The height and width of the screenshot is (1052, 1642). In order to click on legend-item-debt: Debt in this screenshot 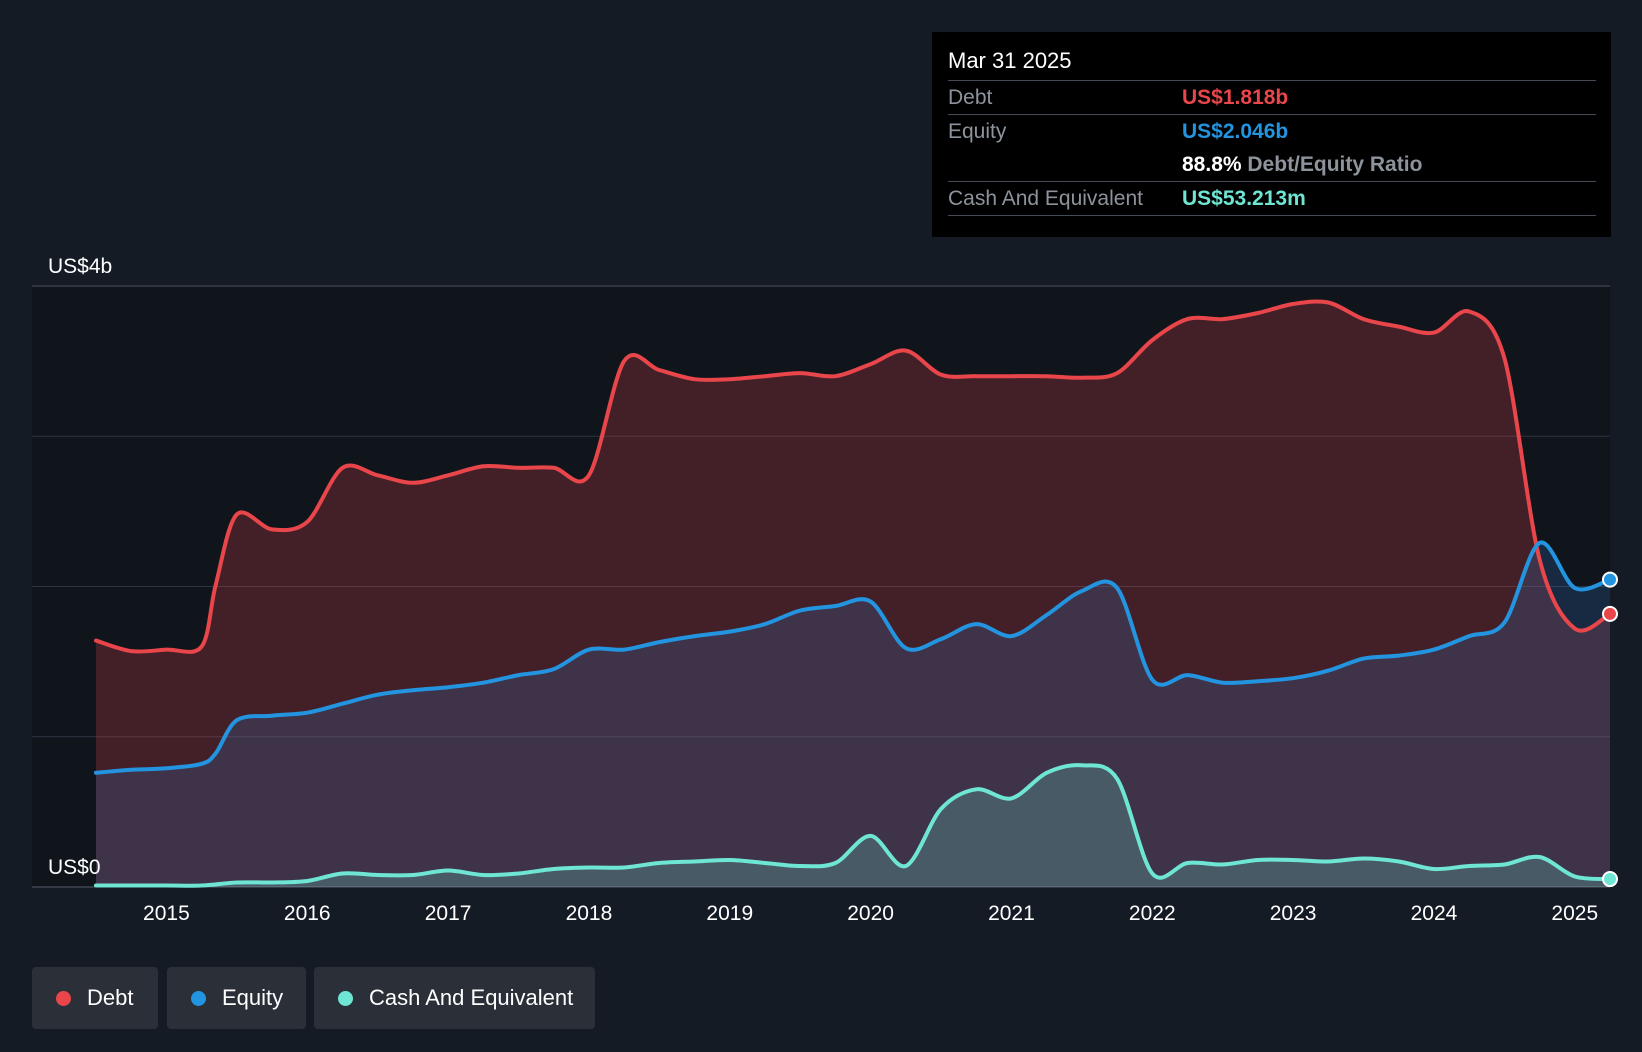, I will do `click(95, 998)`.